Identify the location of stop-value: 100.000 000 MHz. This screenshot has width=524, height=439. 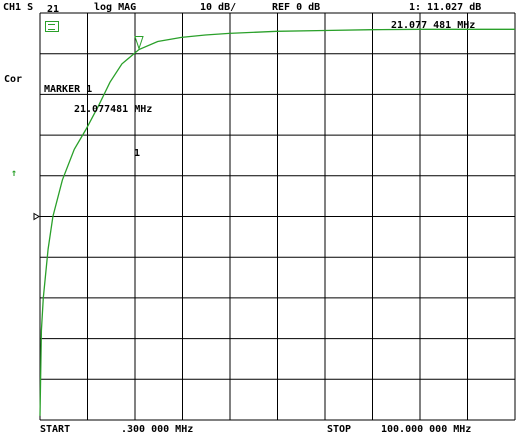
(426, 429).